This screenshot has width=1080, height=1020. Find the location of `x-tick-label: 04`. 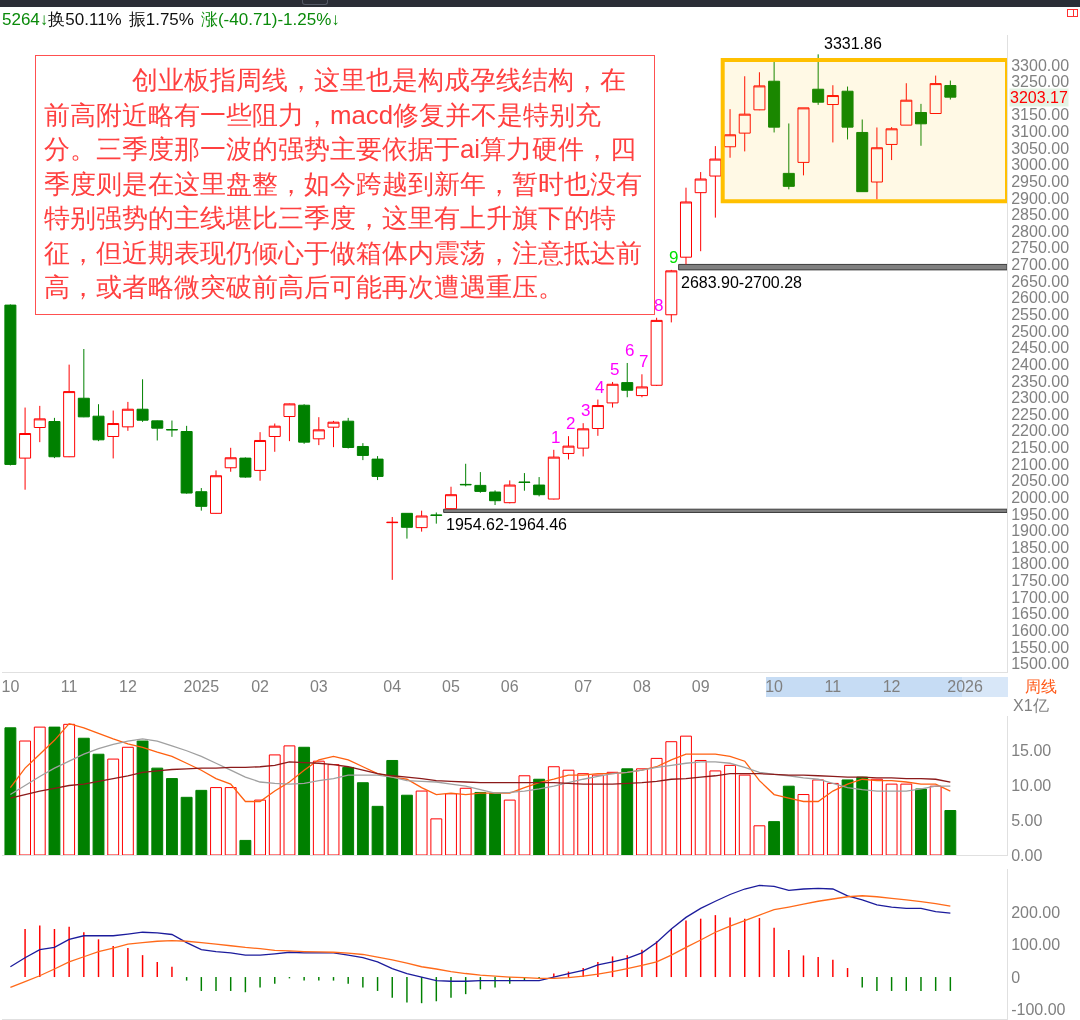

x-tick-label: 04 is located at coordinates (392, 687).